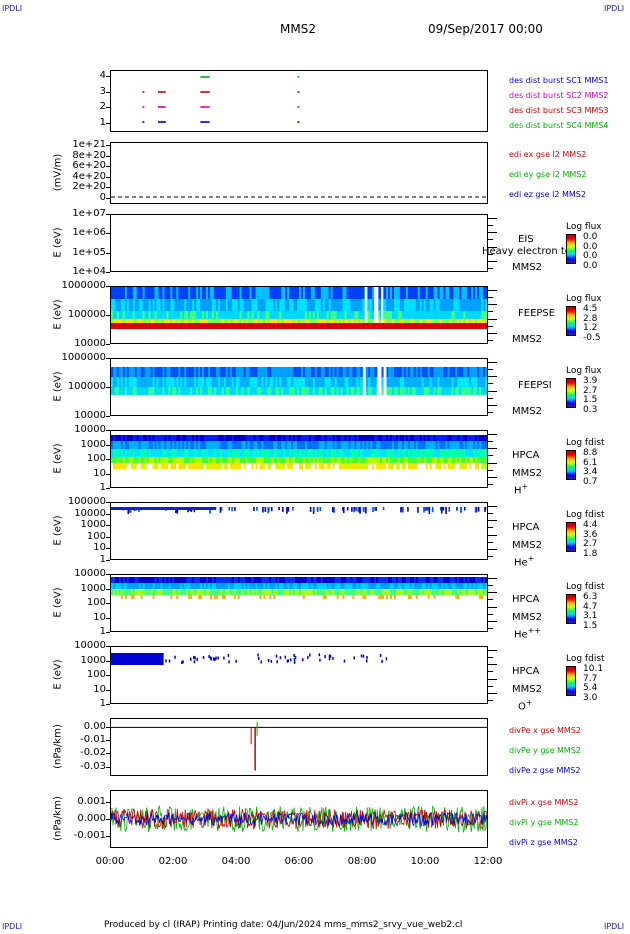 Image resolution: width=630 pixels, height=934 pixels. Describe the element at coordinates (584, 299) in the screenshot. I see `colorbar-title: Log flux` at that location.